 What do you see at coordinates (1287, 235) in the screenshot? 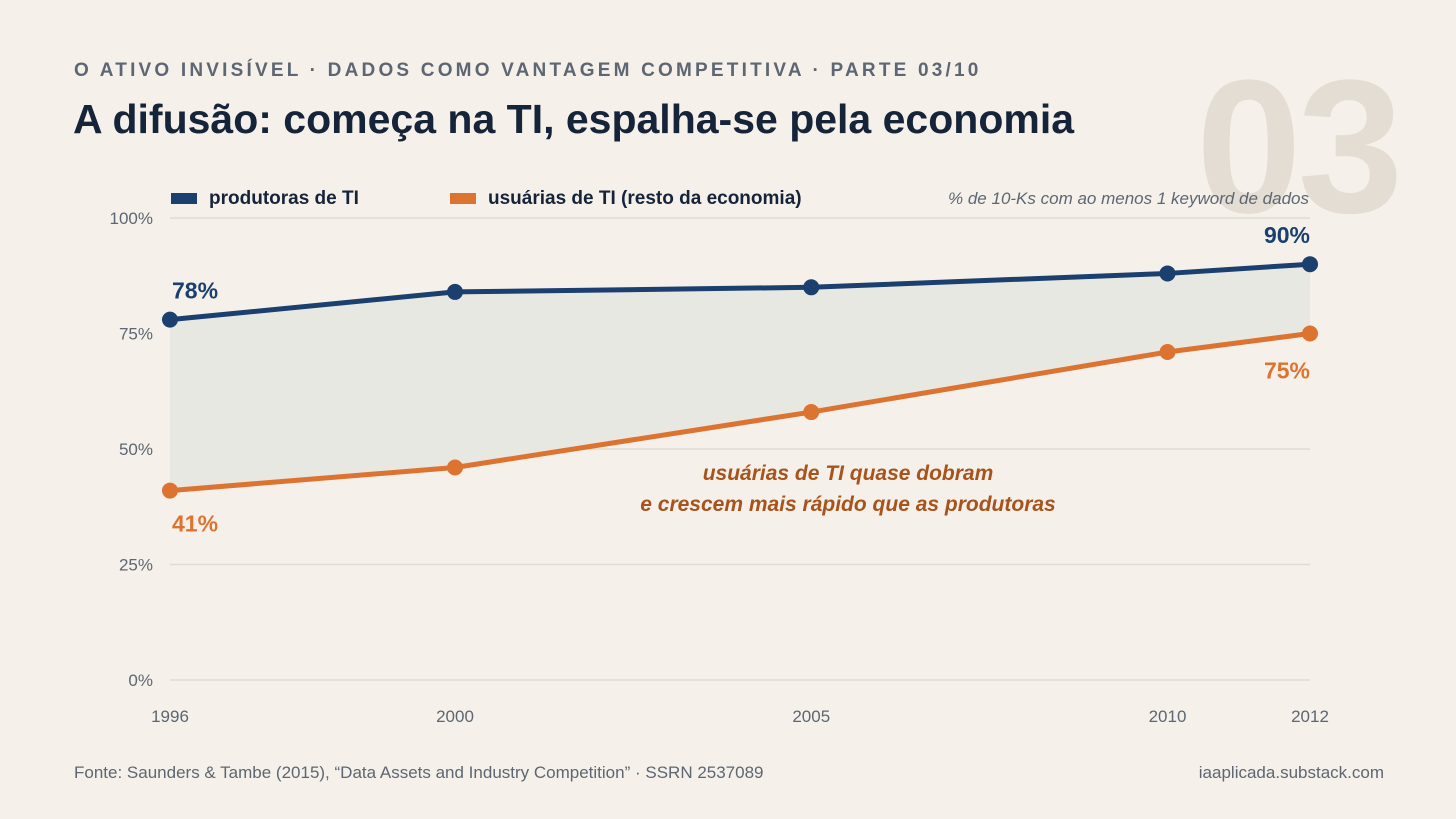
I see `data-label-producers-end: 90%` at bounding box center [1287, 235].